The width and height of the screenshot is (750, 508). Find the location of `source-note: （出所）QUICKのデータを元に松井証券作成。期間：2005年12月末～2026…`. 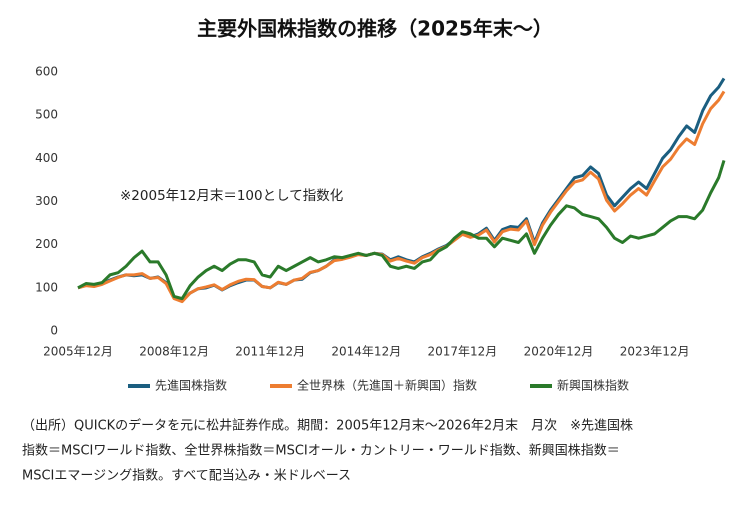

source-note: （出所）QUICKのデータを元に松井証券作成。期間：2005年12月末～2026… is located at coordinates (327, 426).